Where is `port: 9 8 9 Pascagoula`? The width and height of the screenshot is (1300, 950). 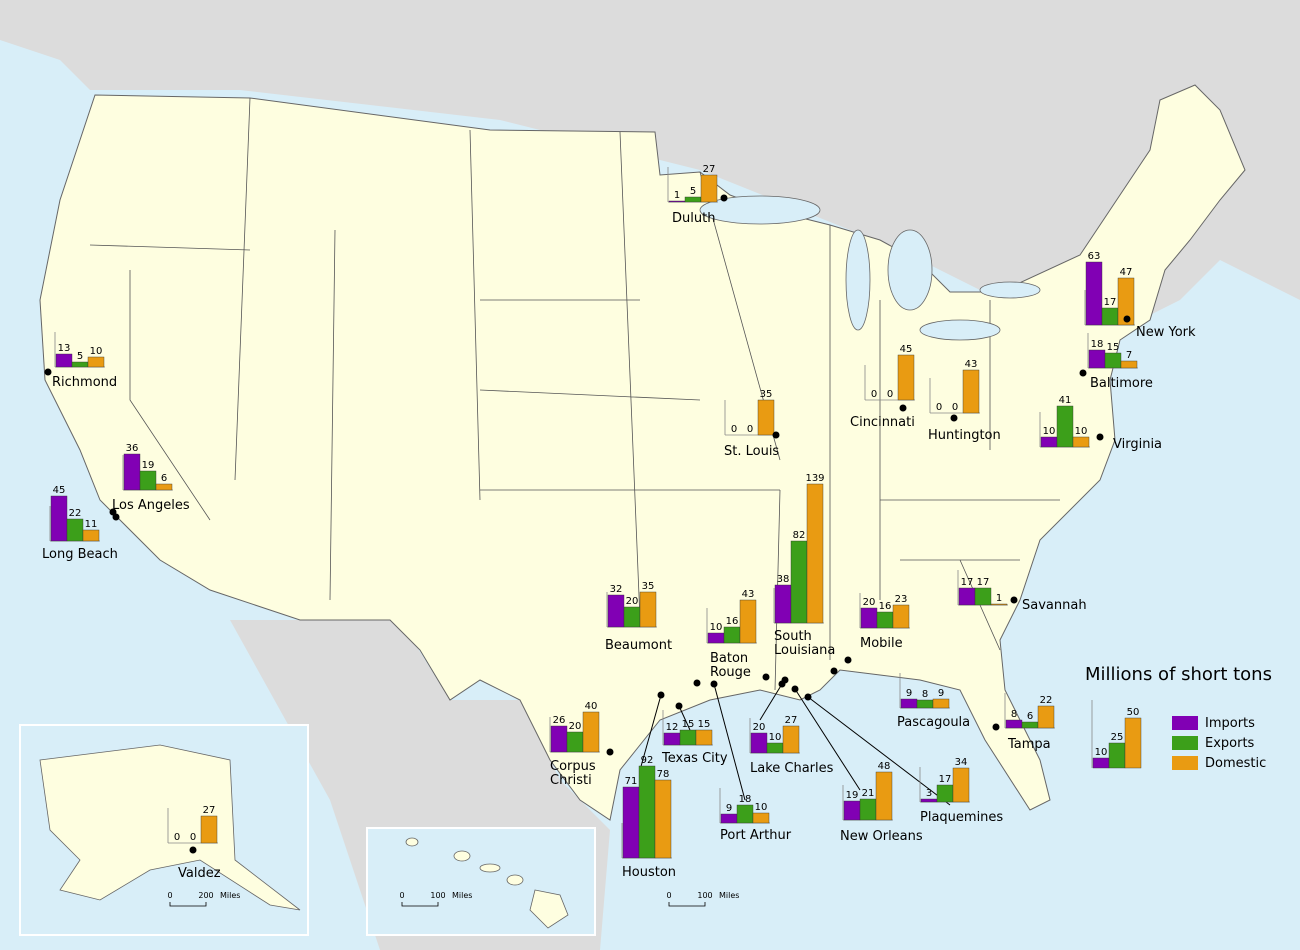 port: 9 8 9 Pascagoula is located at coordinates (900, 698).